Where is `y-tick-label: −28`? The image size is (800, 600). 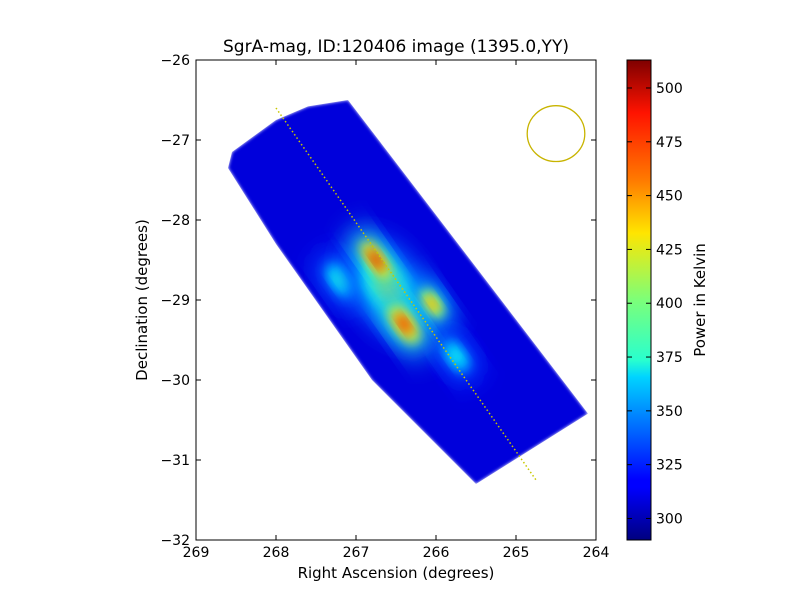 y-tick-label: −28 is located at coordinates (175, 221).